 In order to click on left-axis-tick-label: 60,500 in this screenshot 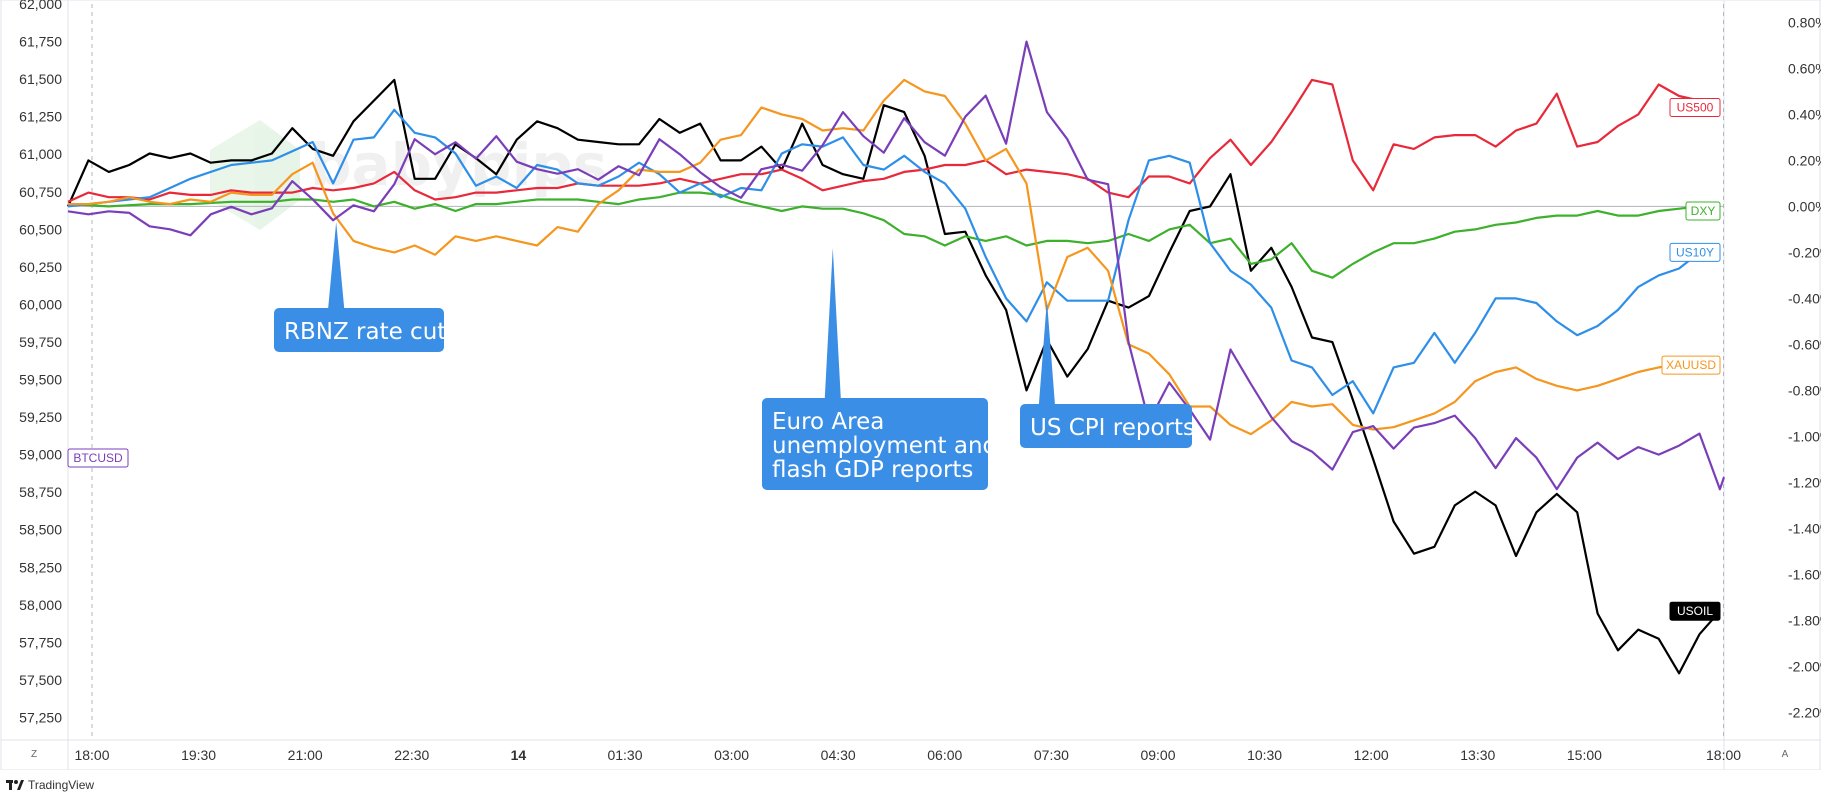, I will do `click(40, 229)`.